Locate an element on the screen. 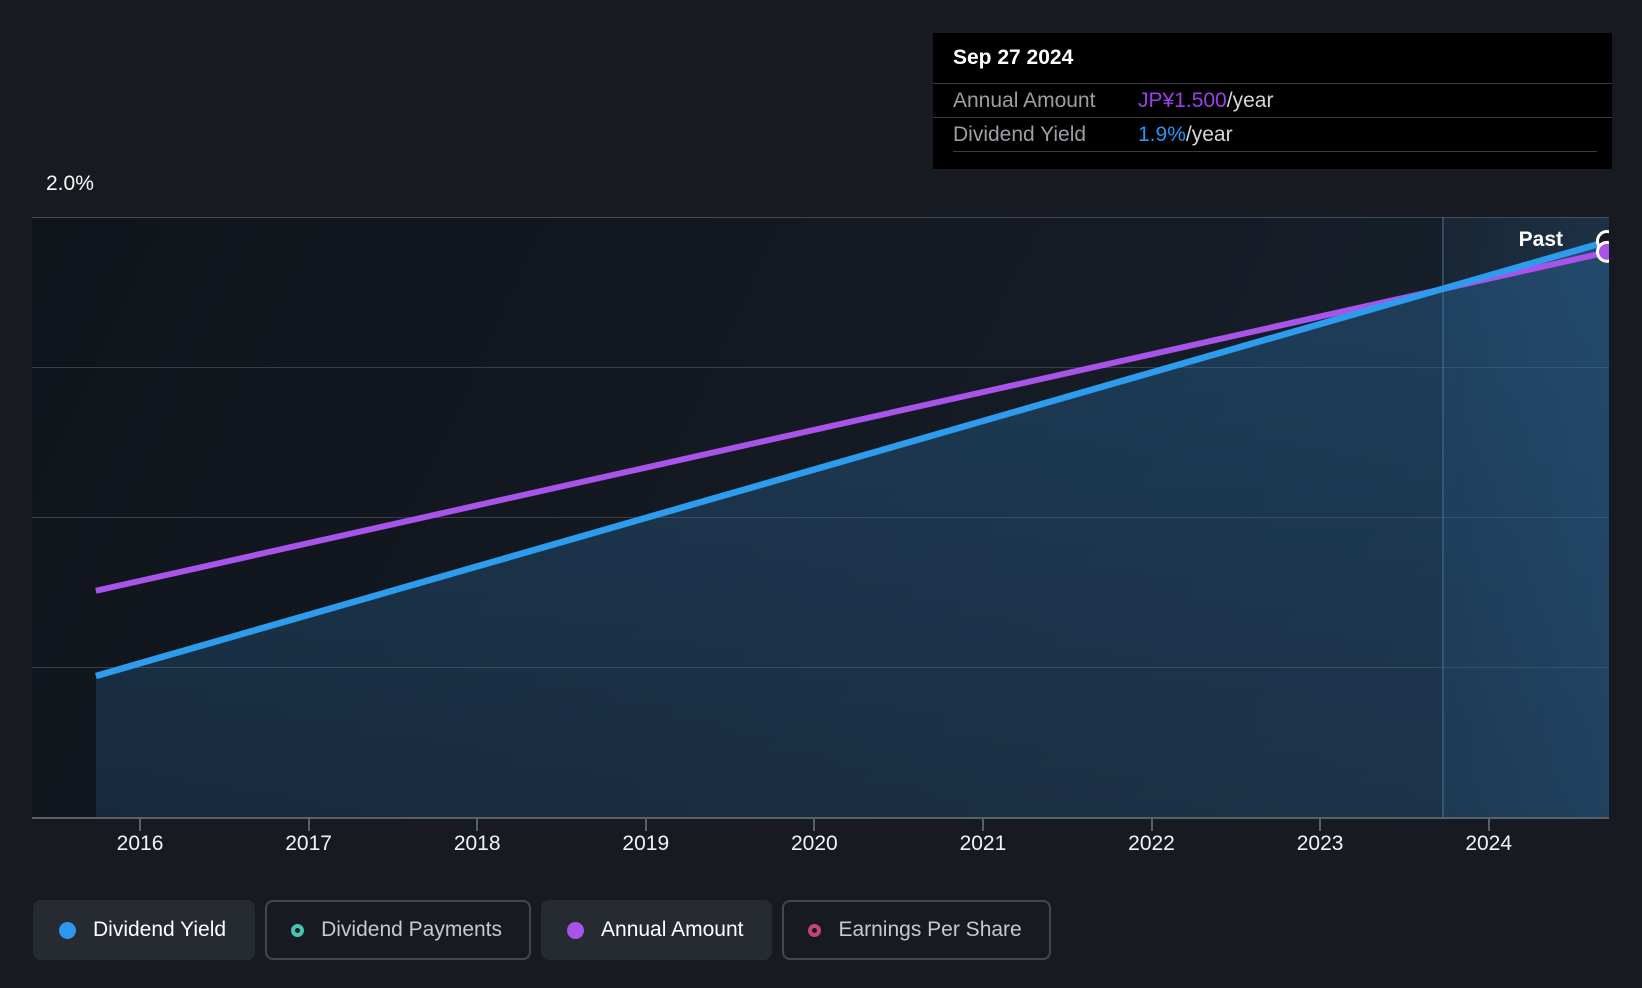  x-axis-tick-label: 2017 is located at coordinates (308, 843).